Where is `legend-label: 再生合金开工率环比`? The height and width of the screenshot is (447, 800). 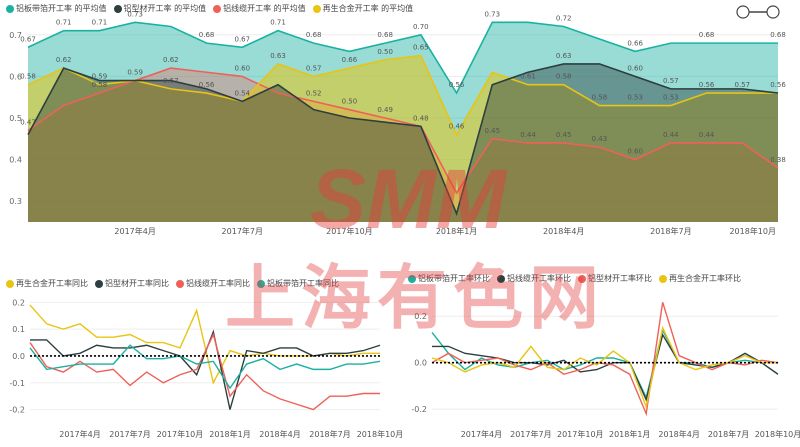
legend-label: 再生合金开工率环比 is located at coordinates (705, 278).